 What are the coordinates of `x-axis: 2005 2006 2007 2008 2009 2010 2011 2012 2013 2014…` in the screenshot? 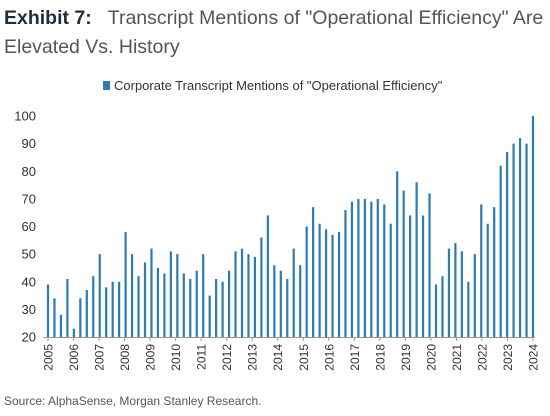 It's located at (291, 354).